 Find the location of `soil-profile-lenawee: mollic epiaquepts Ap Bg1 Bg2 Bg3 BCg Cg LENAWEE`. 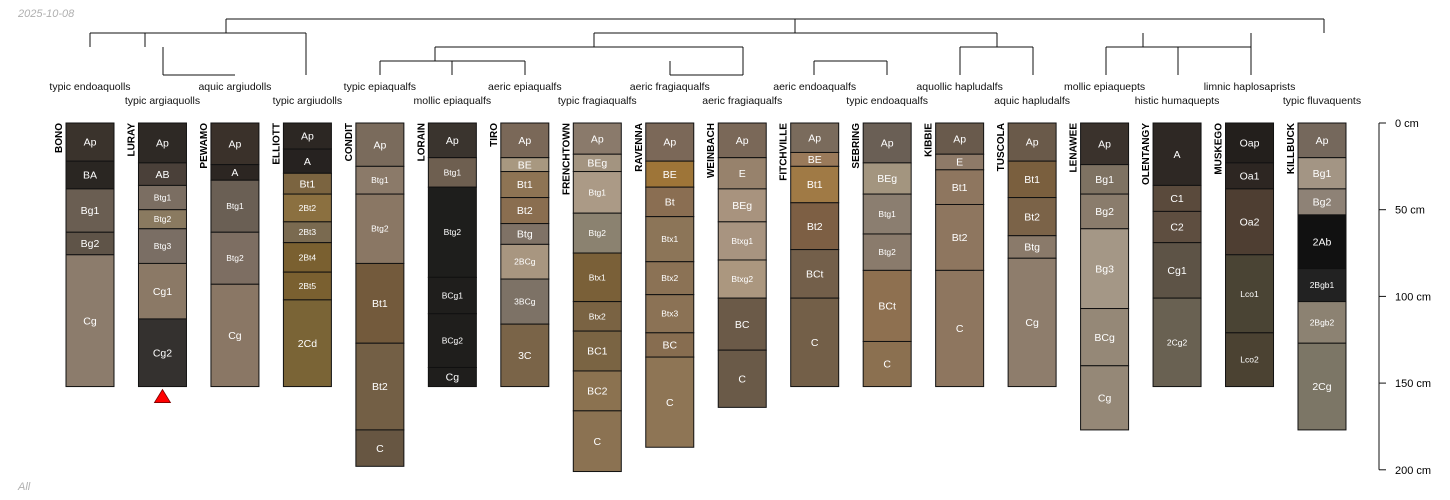

soil-profile-lenawee: mollic epiaquepts Ap Bg1 Bg2 Bg3 BCg Cg LENAWEE is located at coordinates (1104, 256).